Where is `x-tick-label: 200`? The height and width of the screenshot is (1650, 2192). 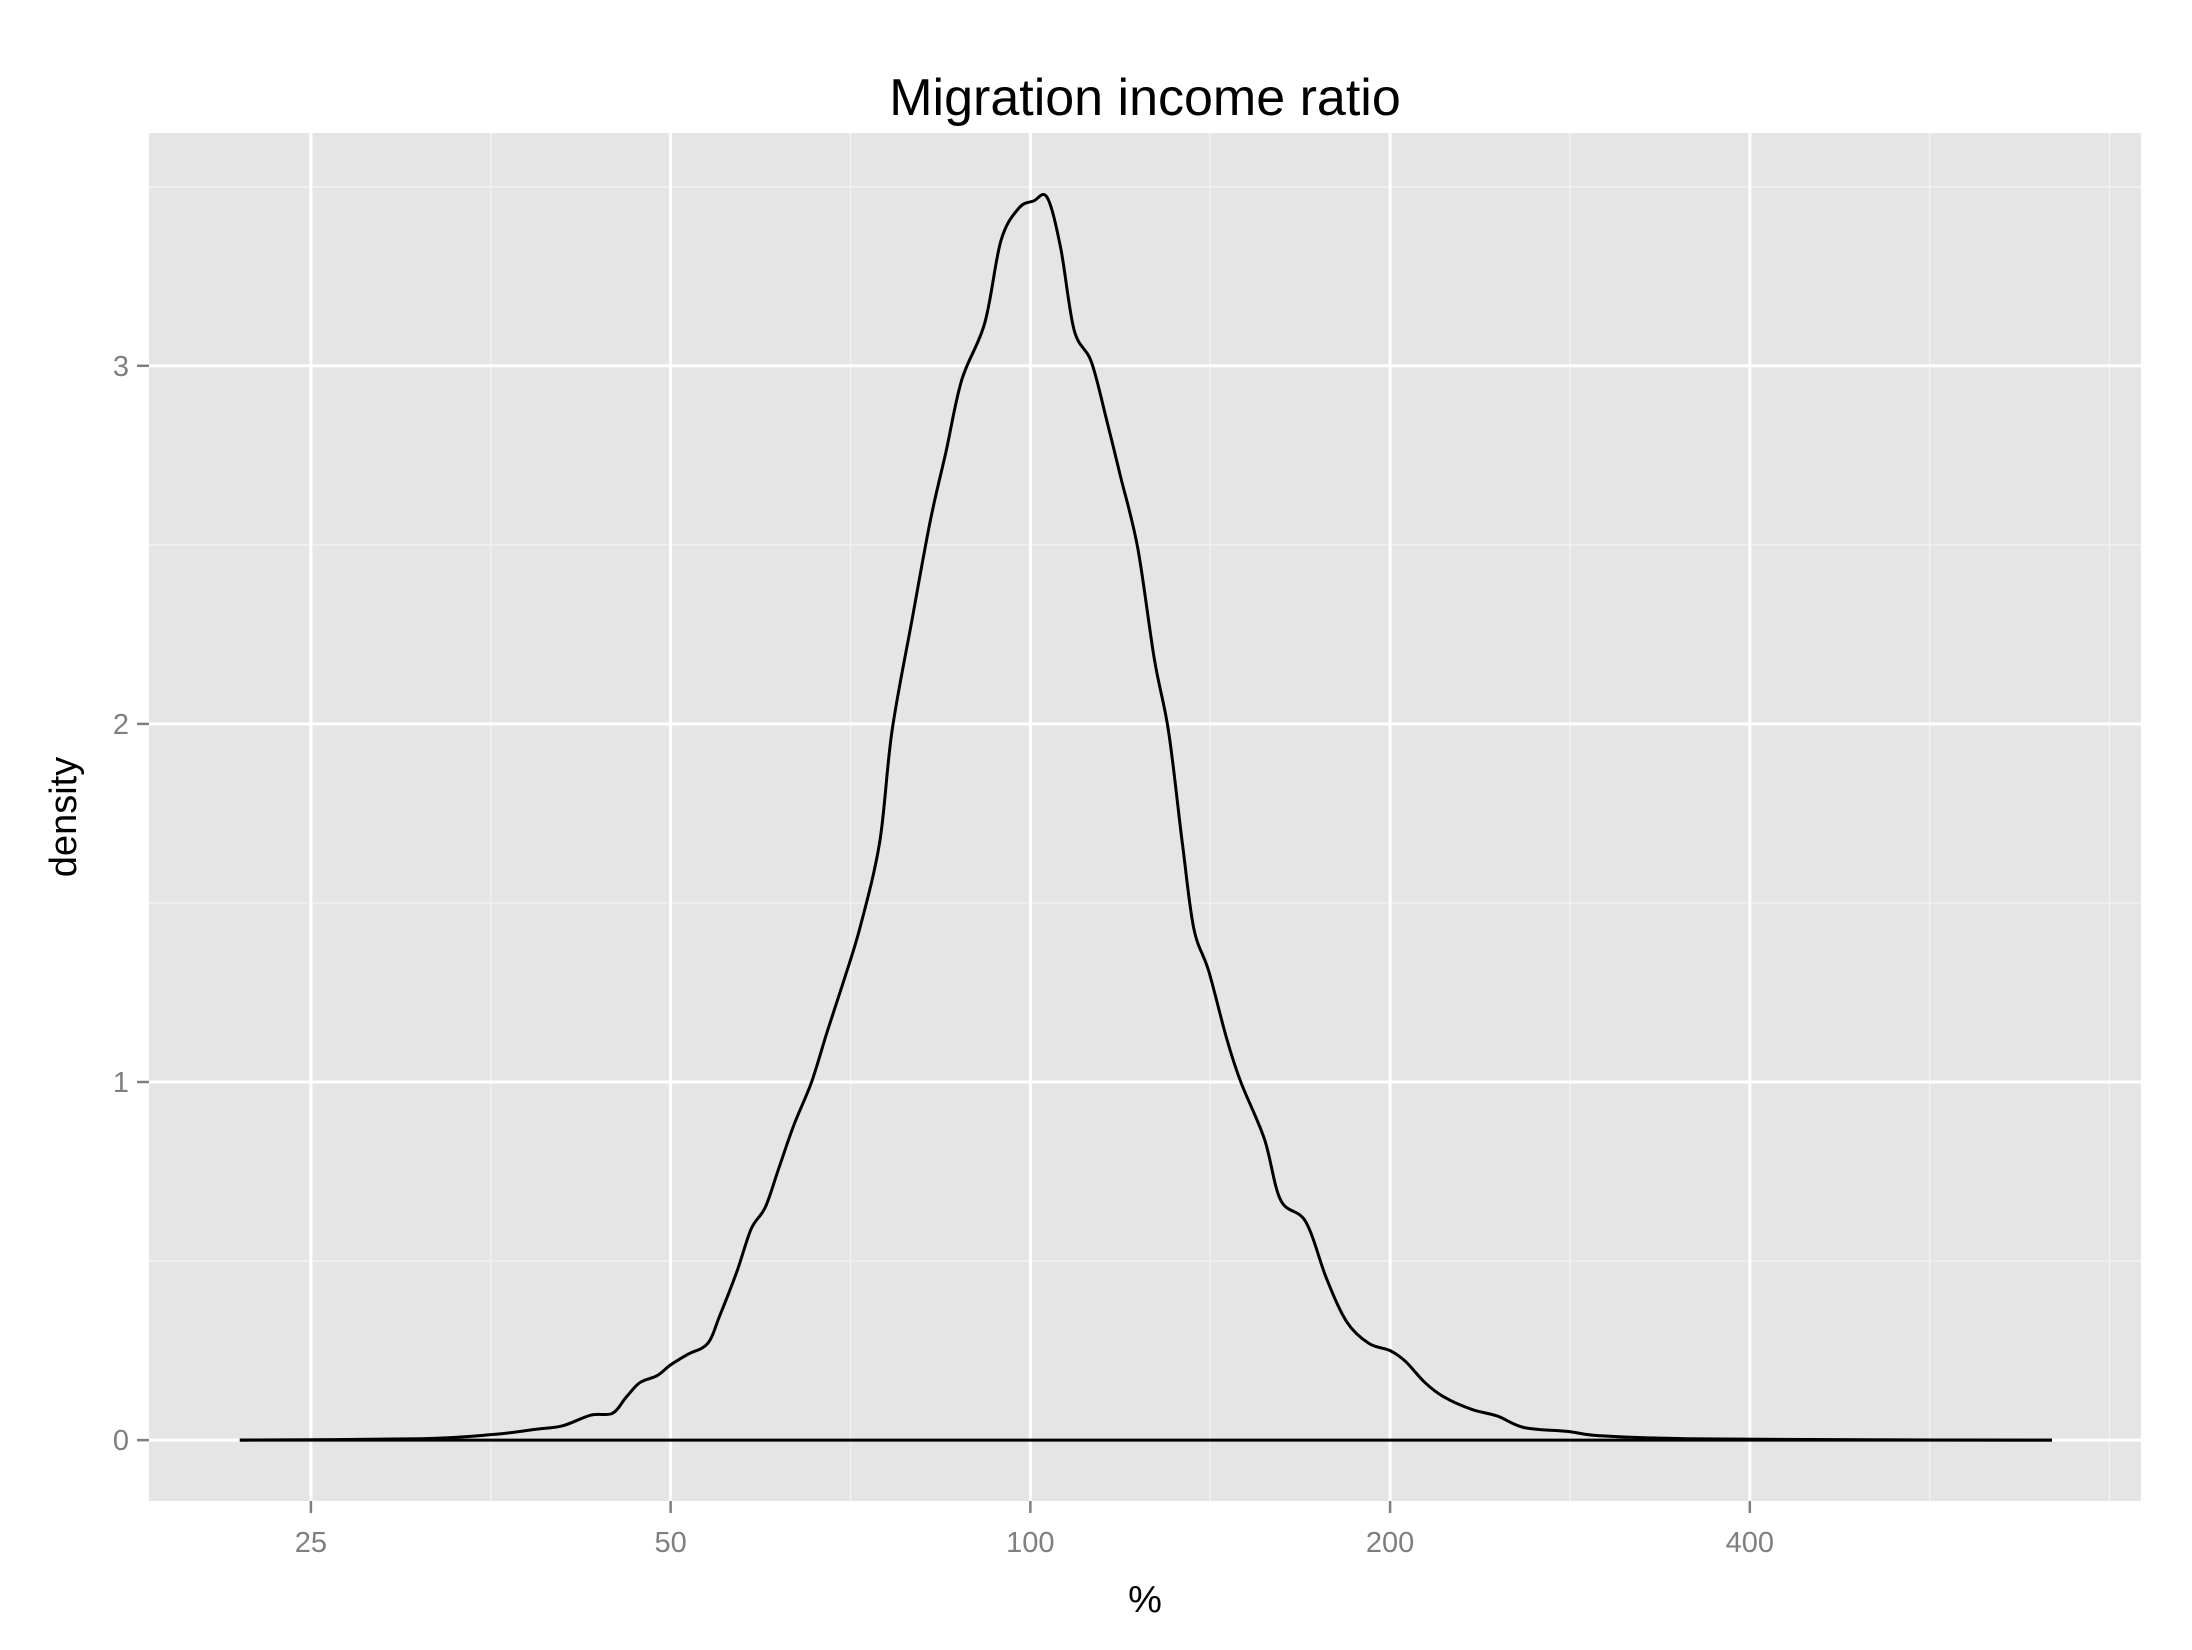
x-tick-label: 200 is located at coordinates (1390, 1543).